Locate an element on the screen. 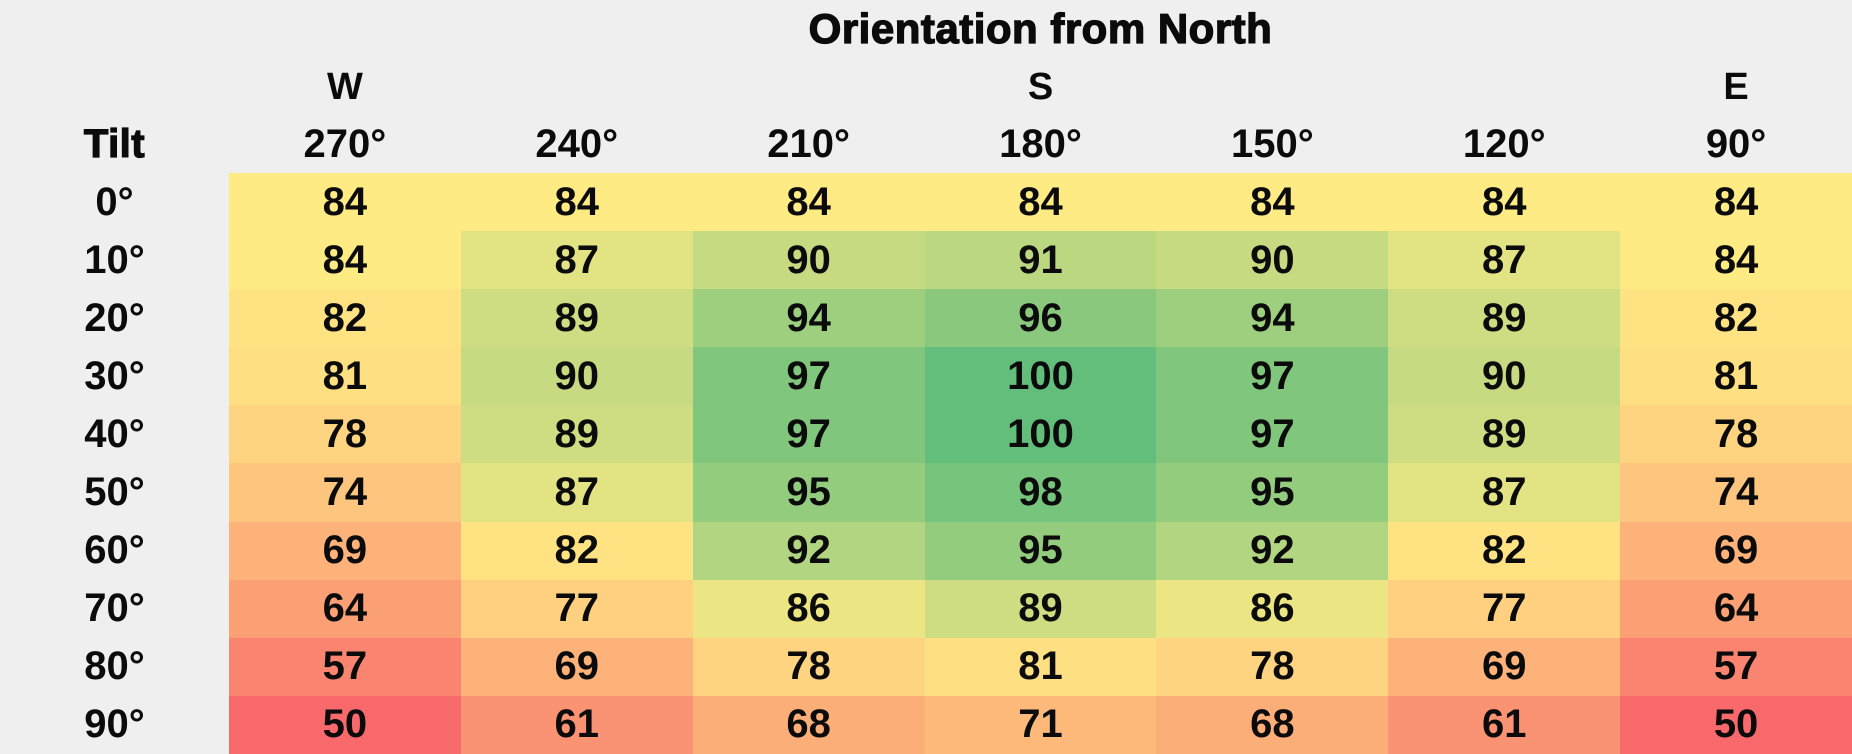  column-header-5: 120° is located at coordinates (1504, 144).